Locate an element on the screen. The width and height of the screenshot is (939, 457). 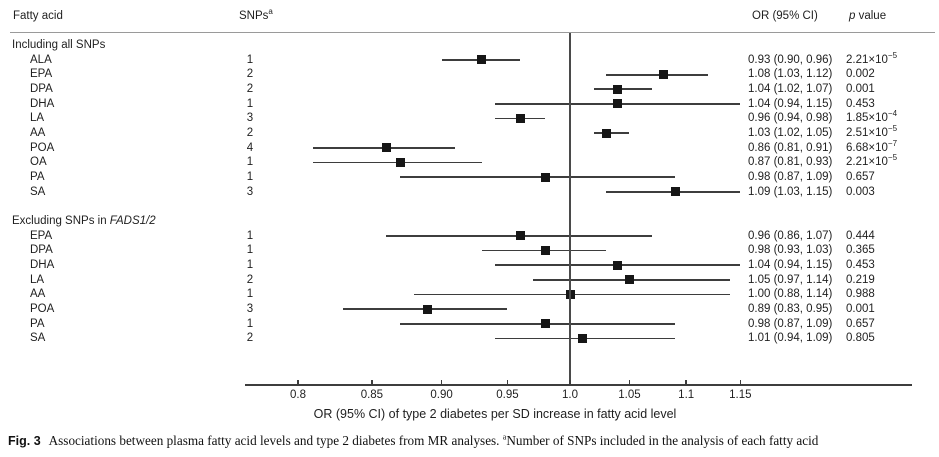
row-or-text: 1.09 (1.03, 1.15) is located at coordinates (790, 191).